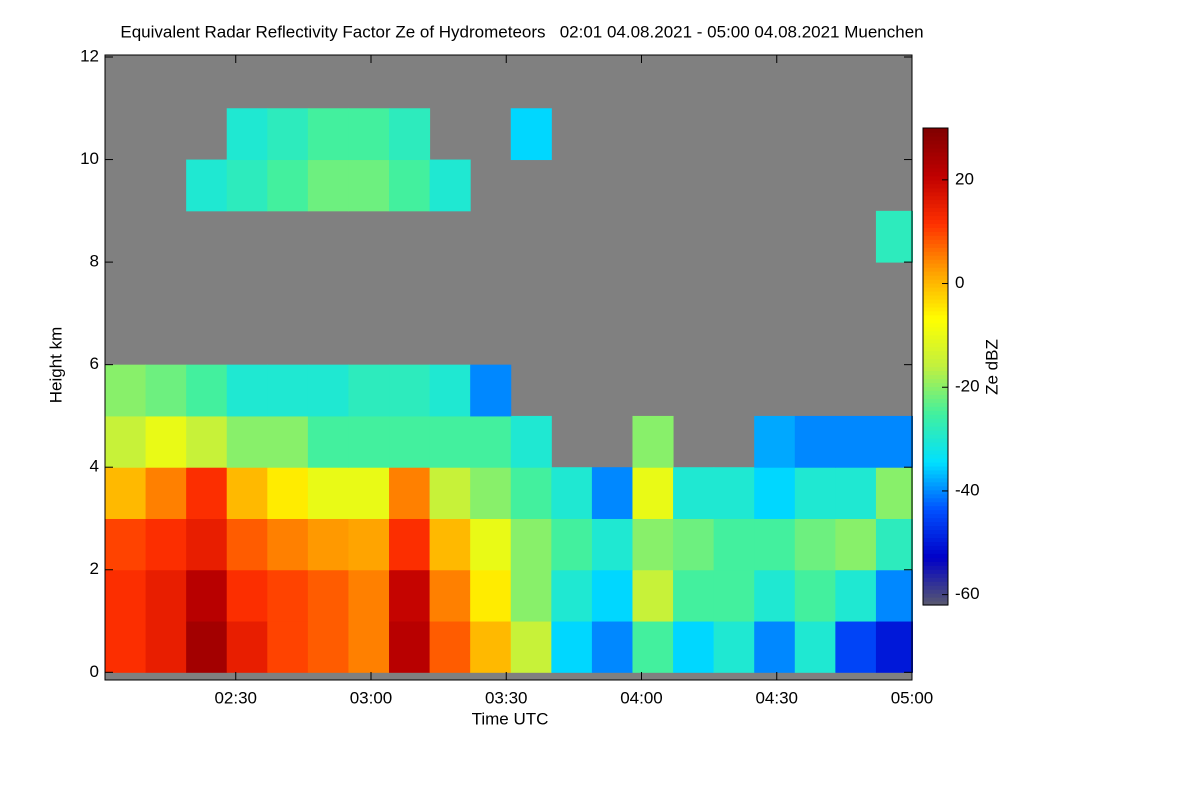  Describe the element at coordinates (912, 697) in the screenshot. I see `x-tick-label: 05:00` at that location.